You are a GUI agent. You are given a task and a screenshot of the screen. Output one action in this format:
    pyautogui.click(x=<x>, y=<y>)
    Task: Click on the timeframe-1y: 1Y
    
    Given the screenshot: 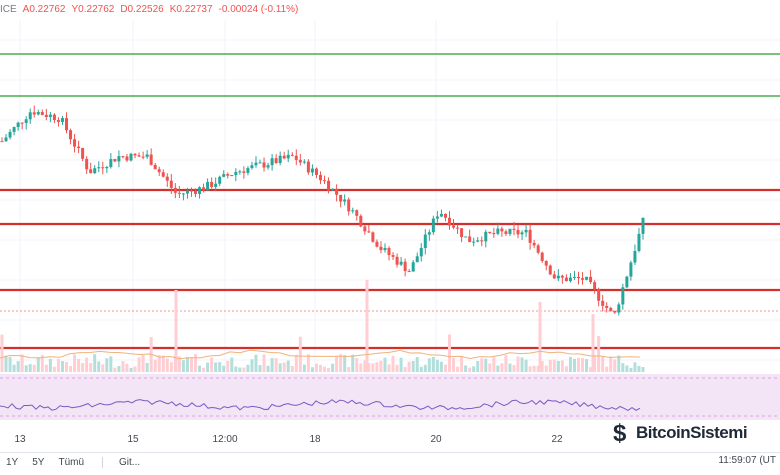 What is the action you would take?
    pyautogui.click(x=12, y=462)
    